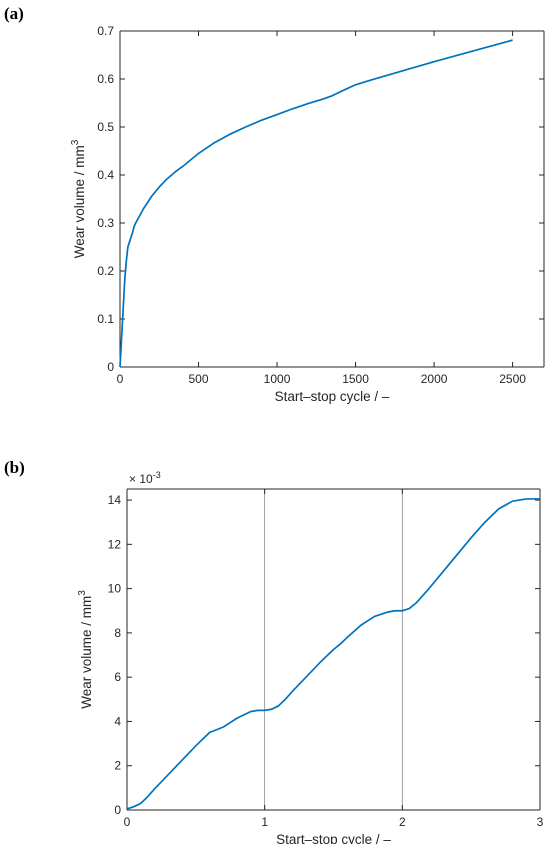 This screenshot has height=844, width=550. What do you see at coordinates (120, 379) in the screenshot?
I see `chart-a-x-tick-label: 0` at bounding box center [120, 379].